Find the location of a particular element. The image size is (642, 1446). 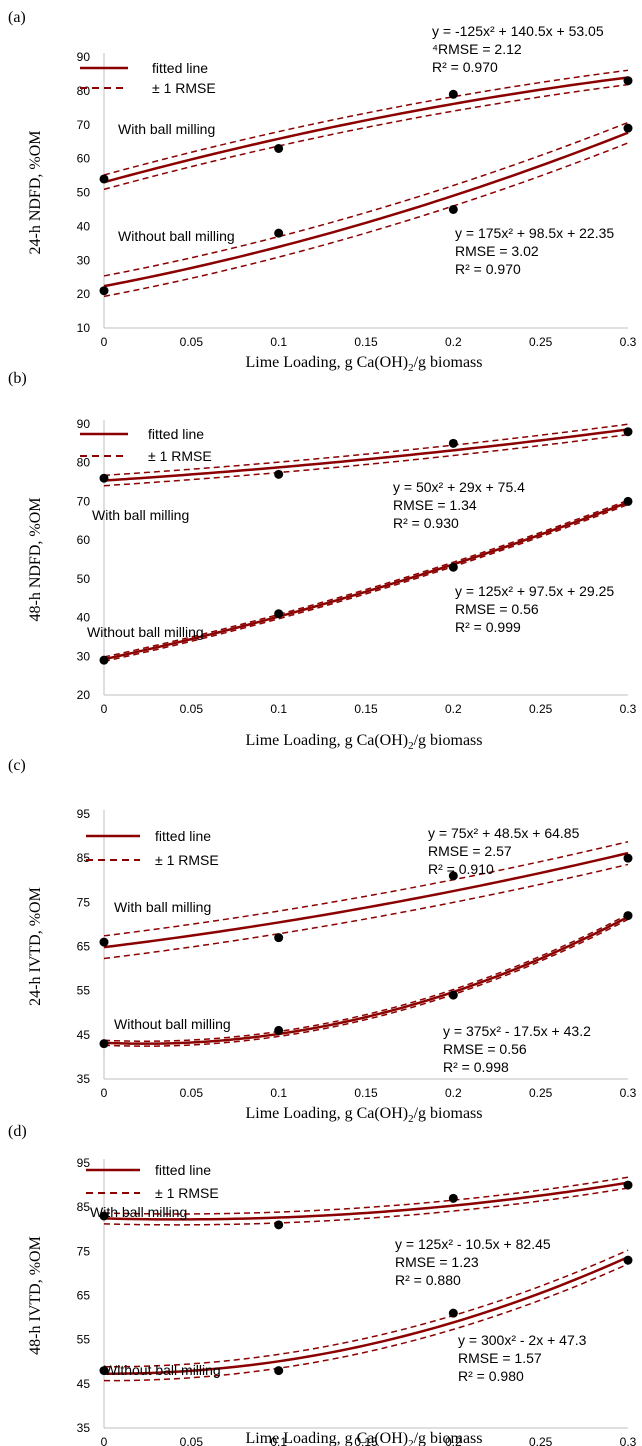

equation-line: R² = 0.998 is located at coordinates (476, 1067).